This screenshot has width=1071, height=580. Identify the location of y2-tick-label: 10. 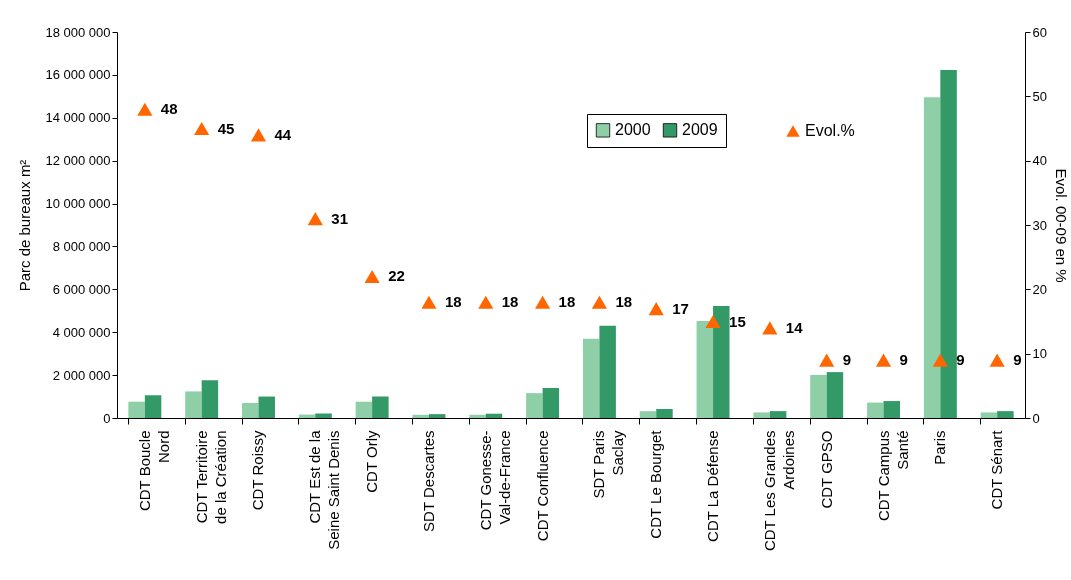
(1039, 354).